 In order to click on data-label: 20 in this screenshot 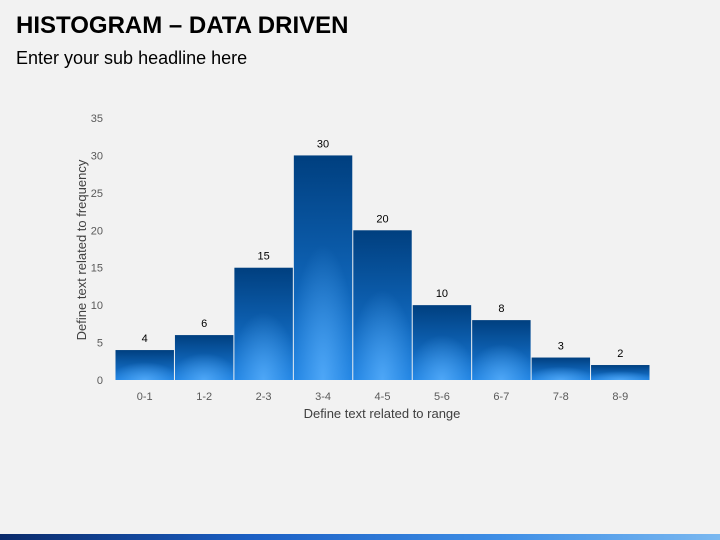, I will do `click(382, 219)`.